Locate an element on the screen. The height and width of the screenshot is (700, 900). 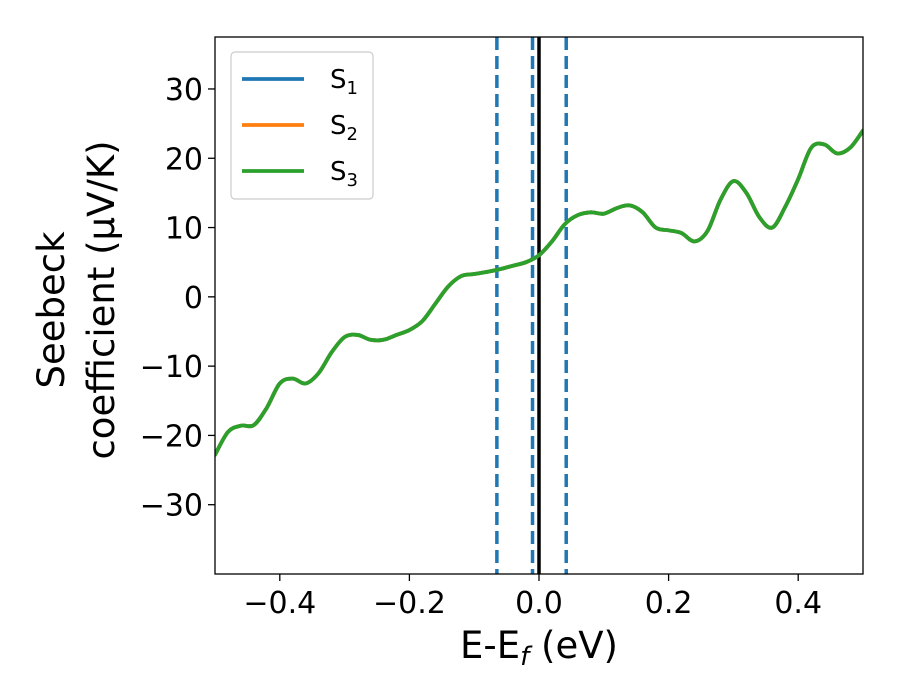
x-tick-label: 0.2 is located at coordinates (669, 603).